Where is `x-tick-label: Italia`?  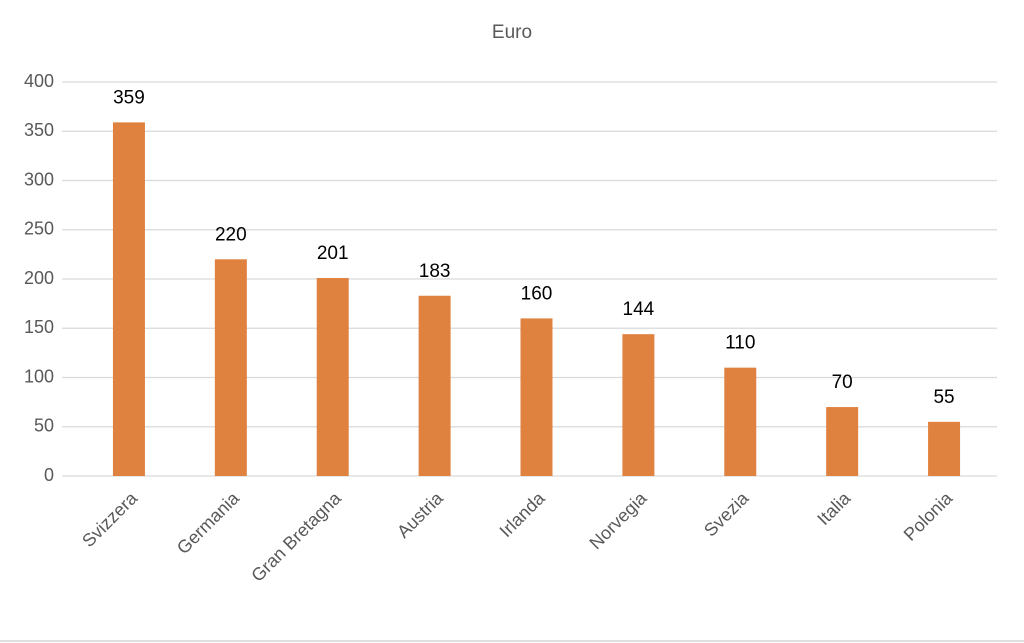
x-tick-label: Italia is located at coordinates (834, 508).